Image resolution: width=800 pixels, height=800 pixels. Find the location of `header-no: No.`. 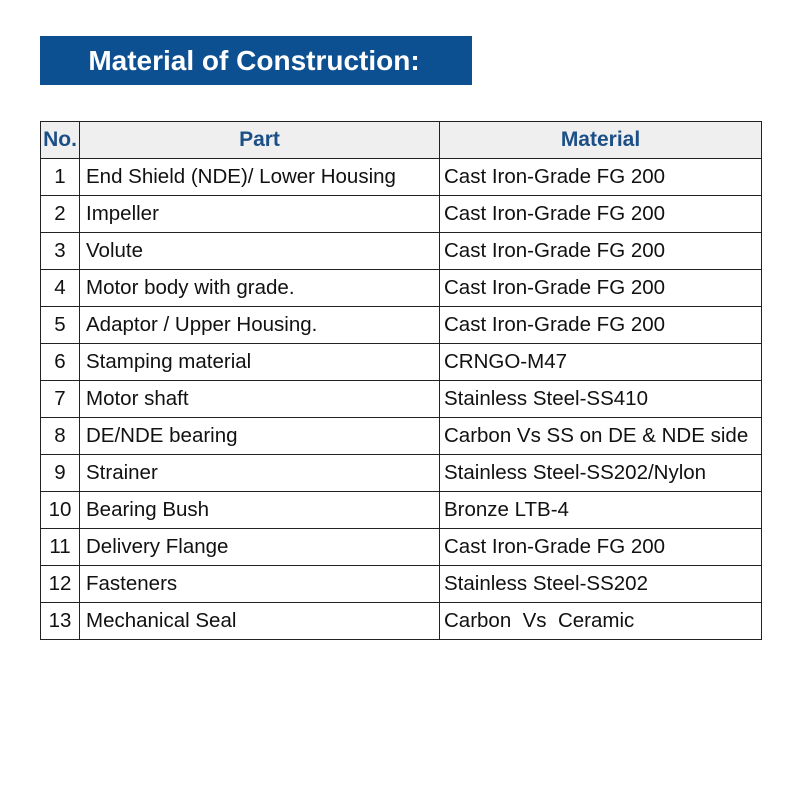

header-no: No. is located at coordinates (60, 140).